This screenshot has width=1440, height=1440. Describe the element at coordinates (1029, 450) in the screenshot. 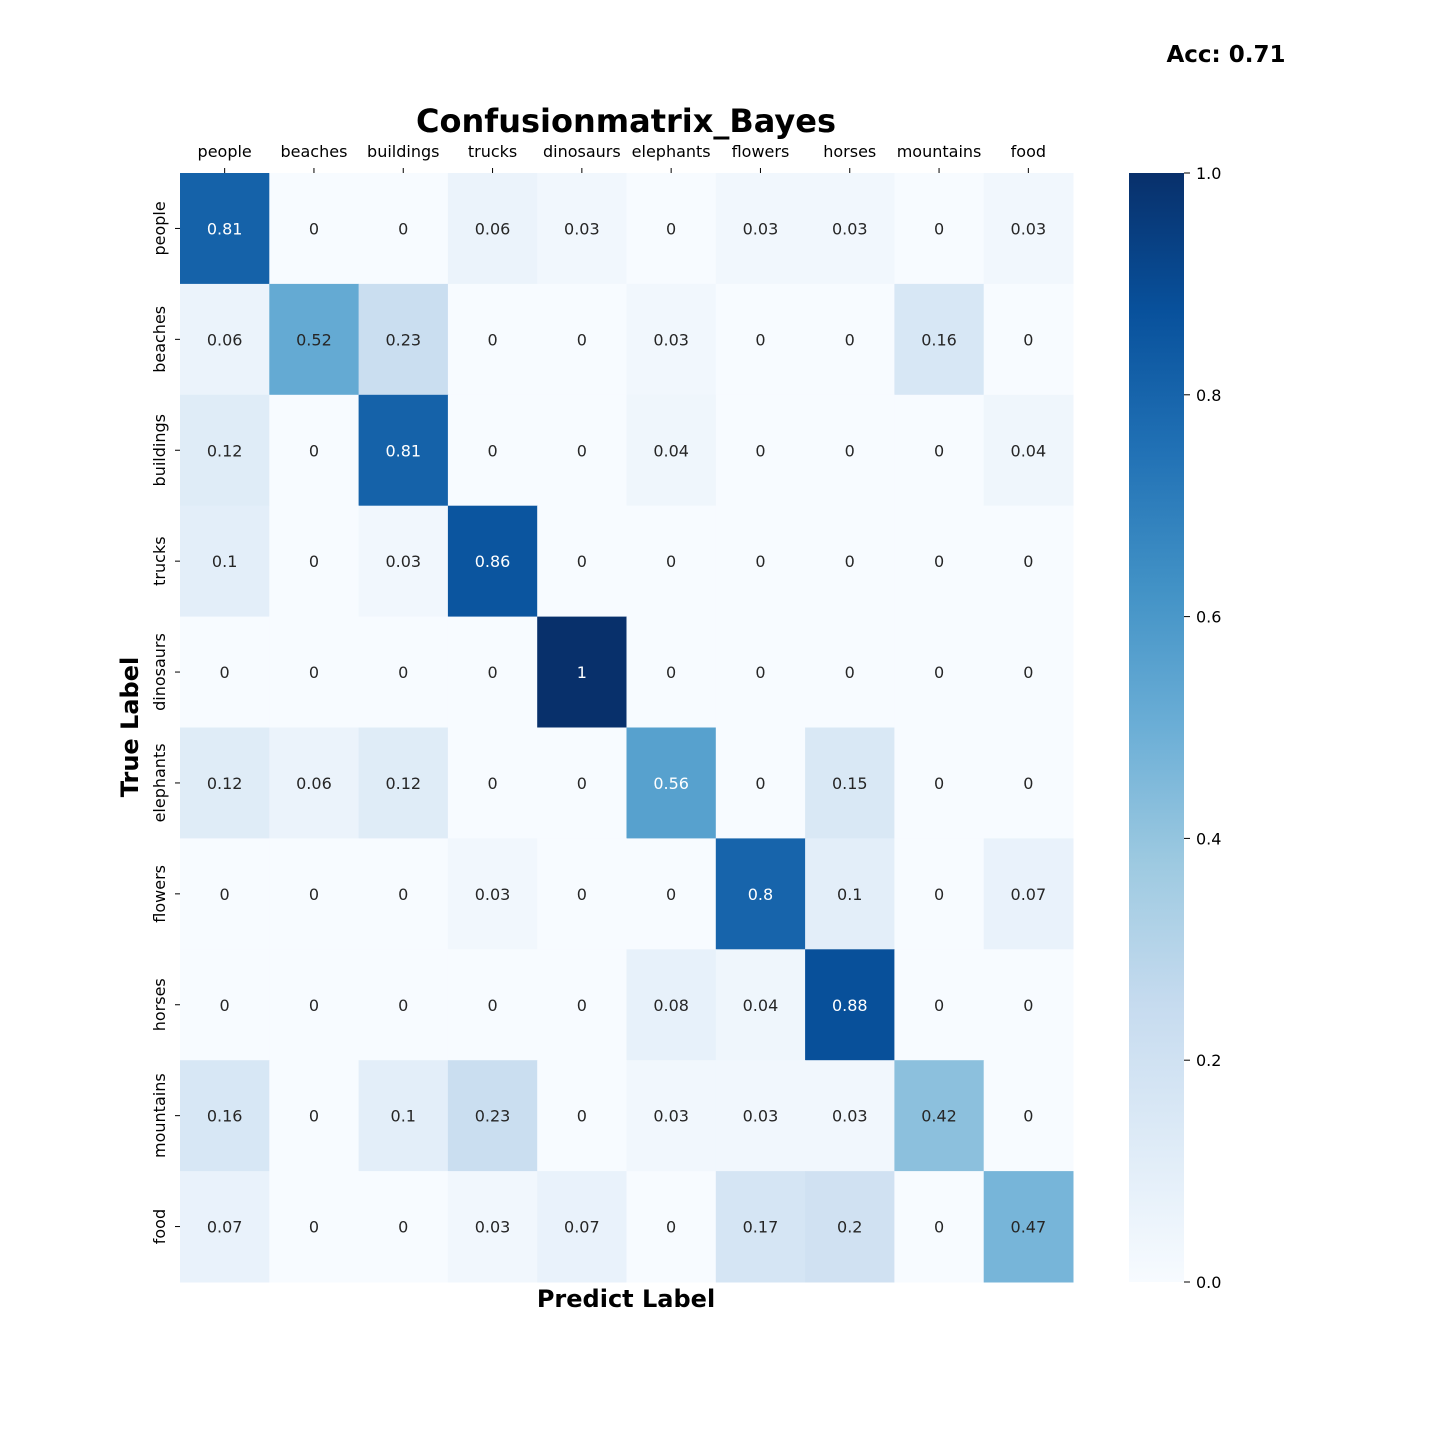

I see `cell-value-label: 0.04` at that location.